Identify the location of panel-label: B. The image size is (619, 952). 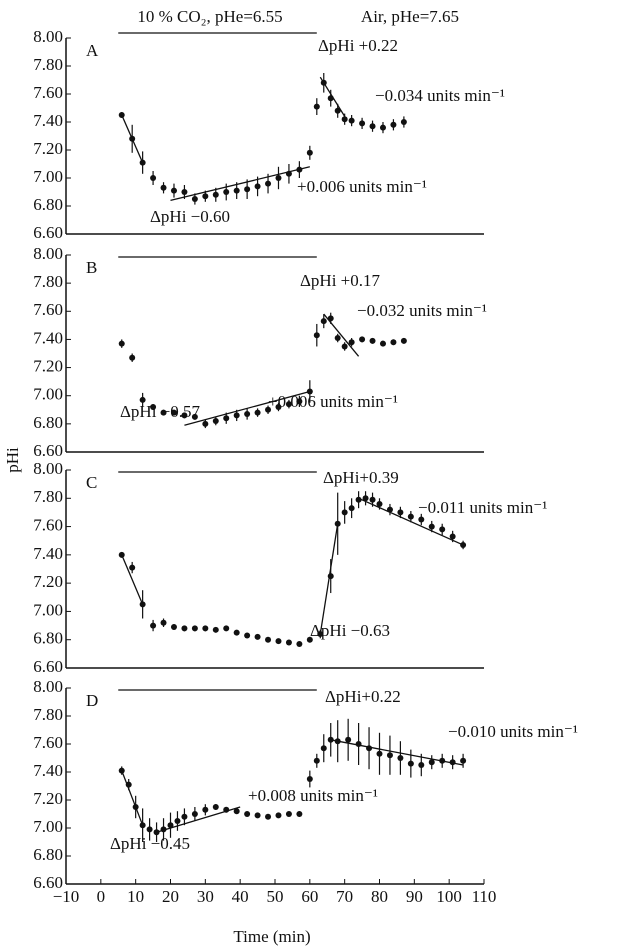
(91, 267).